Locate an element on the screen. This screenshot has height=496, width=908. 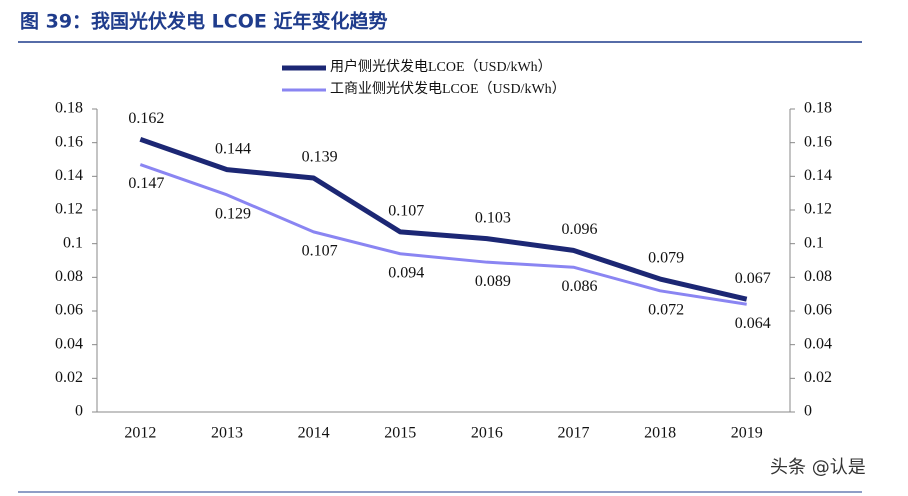
y-tick-label: 0.04 is located at coordinates (69, 343).